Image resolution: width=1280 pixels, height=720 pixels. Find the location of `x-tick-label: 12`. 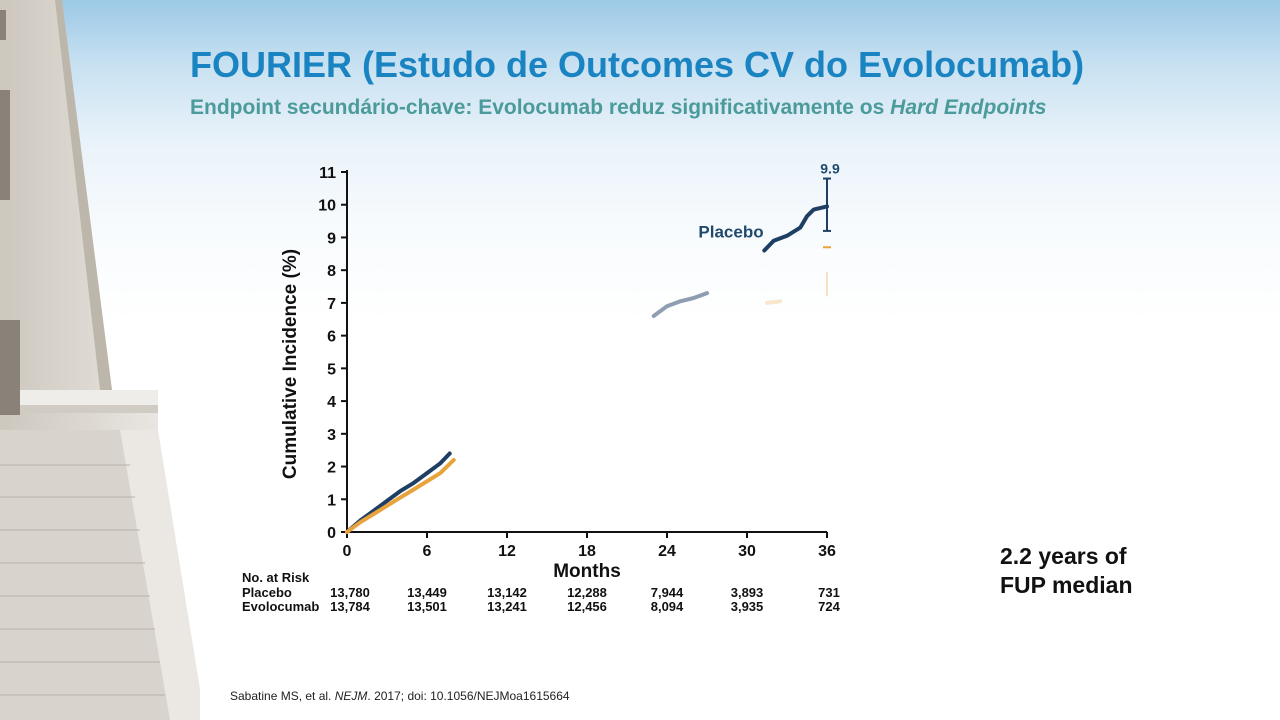

x-tick-label: 12 is located at coordinates (507, 551).